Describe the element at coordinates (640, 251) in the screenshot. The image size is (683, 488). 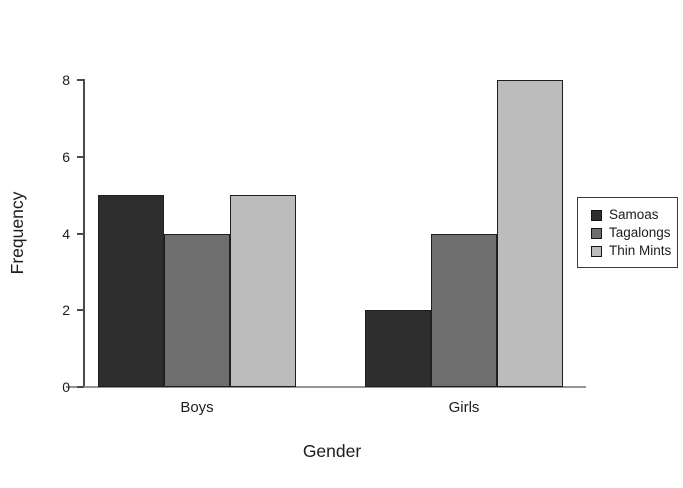
I see `legend-label: Thin Mints` at that location.